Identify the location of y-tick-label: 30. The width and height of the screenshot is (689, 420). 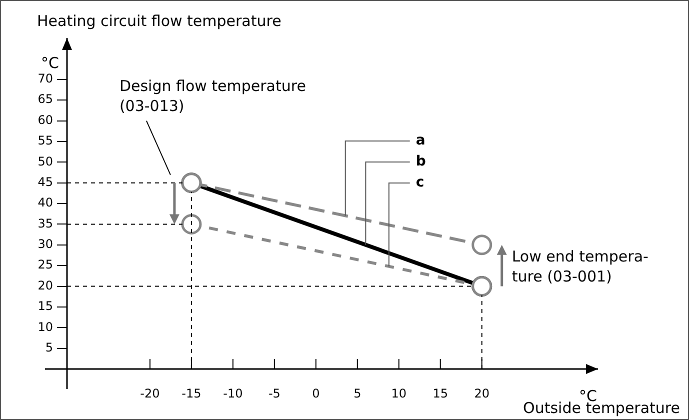
(45, 244).